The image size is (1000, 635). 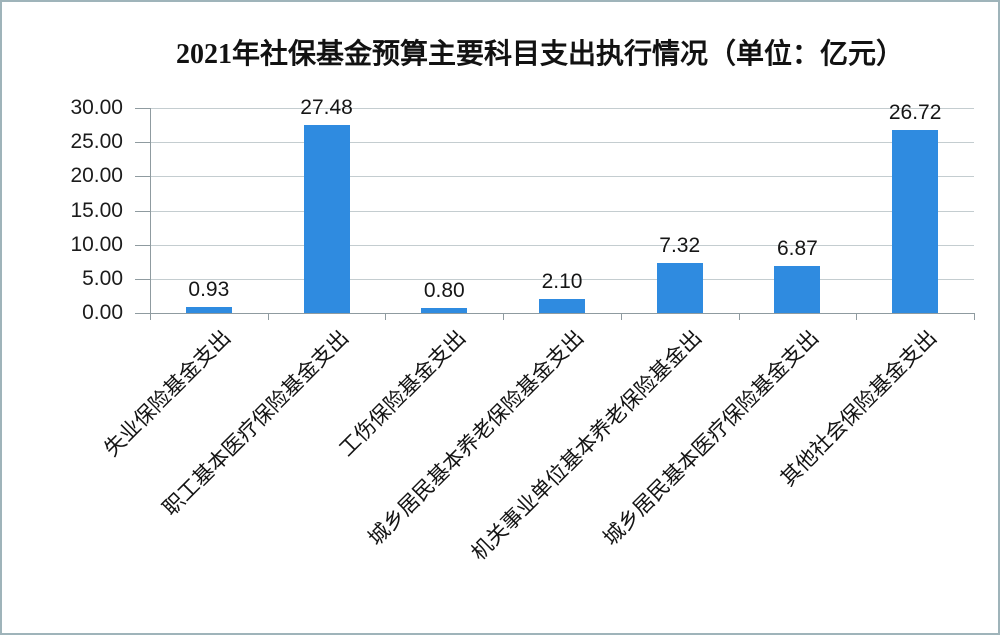 What do you see at coordinates (539, 54) in the screenshot?
I see `chart-title: 2021年社保基金预算主要科目支出执行情况（单位：亿元）` at bounding box center [539, 54].